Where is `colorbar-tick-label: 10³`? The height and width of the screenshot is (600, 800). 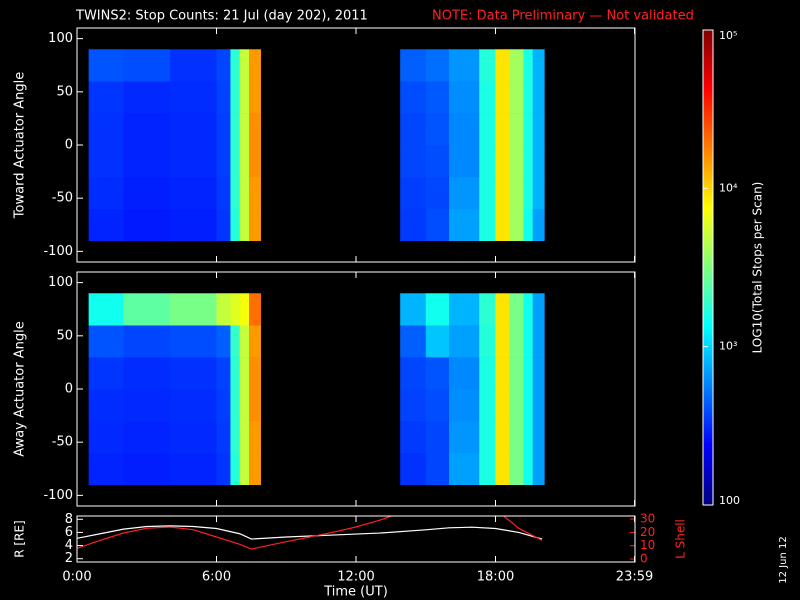
colorbar-tick-label: 10³ is located at coordinates (728, 346).